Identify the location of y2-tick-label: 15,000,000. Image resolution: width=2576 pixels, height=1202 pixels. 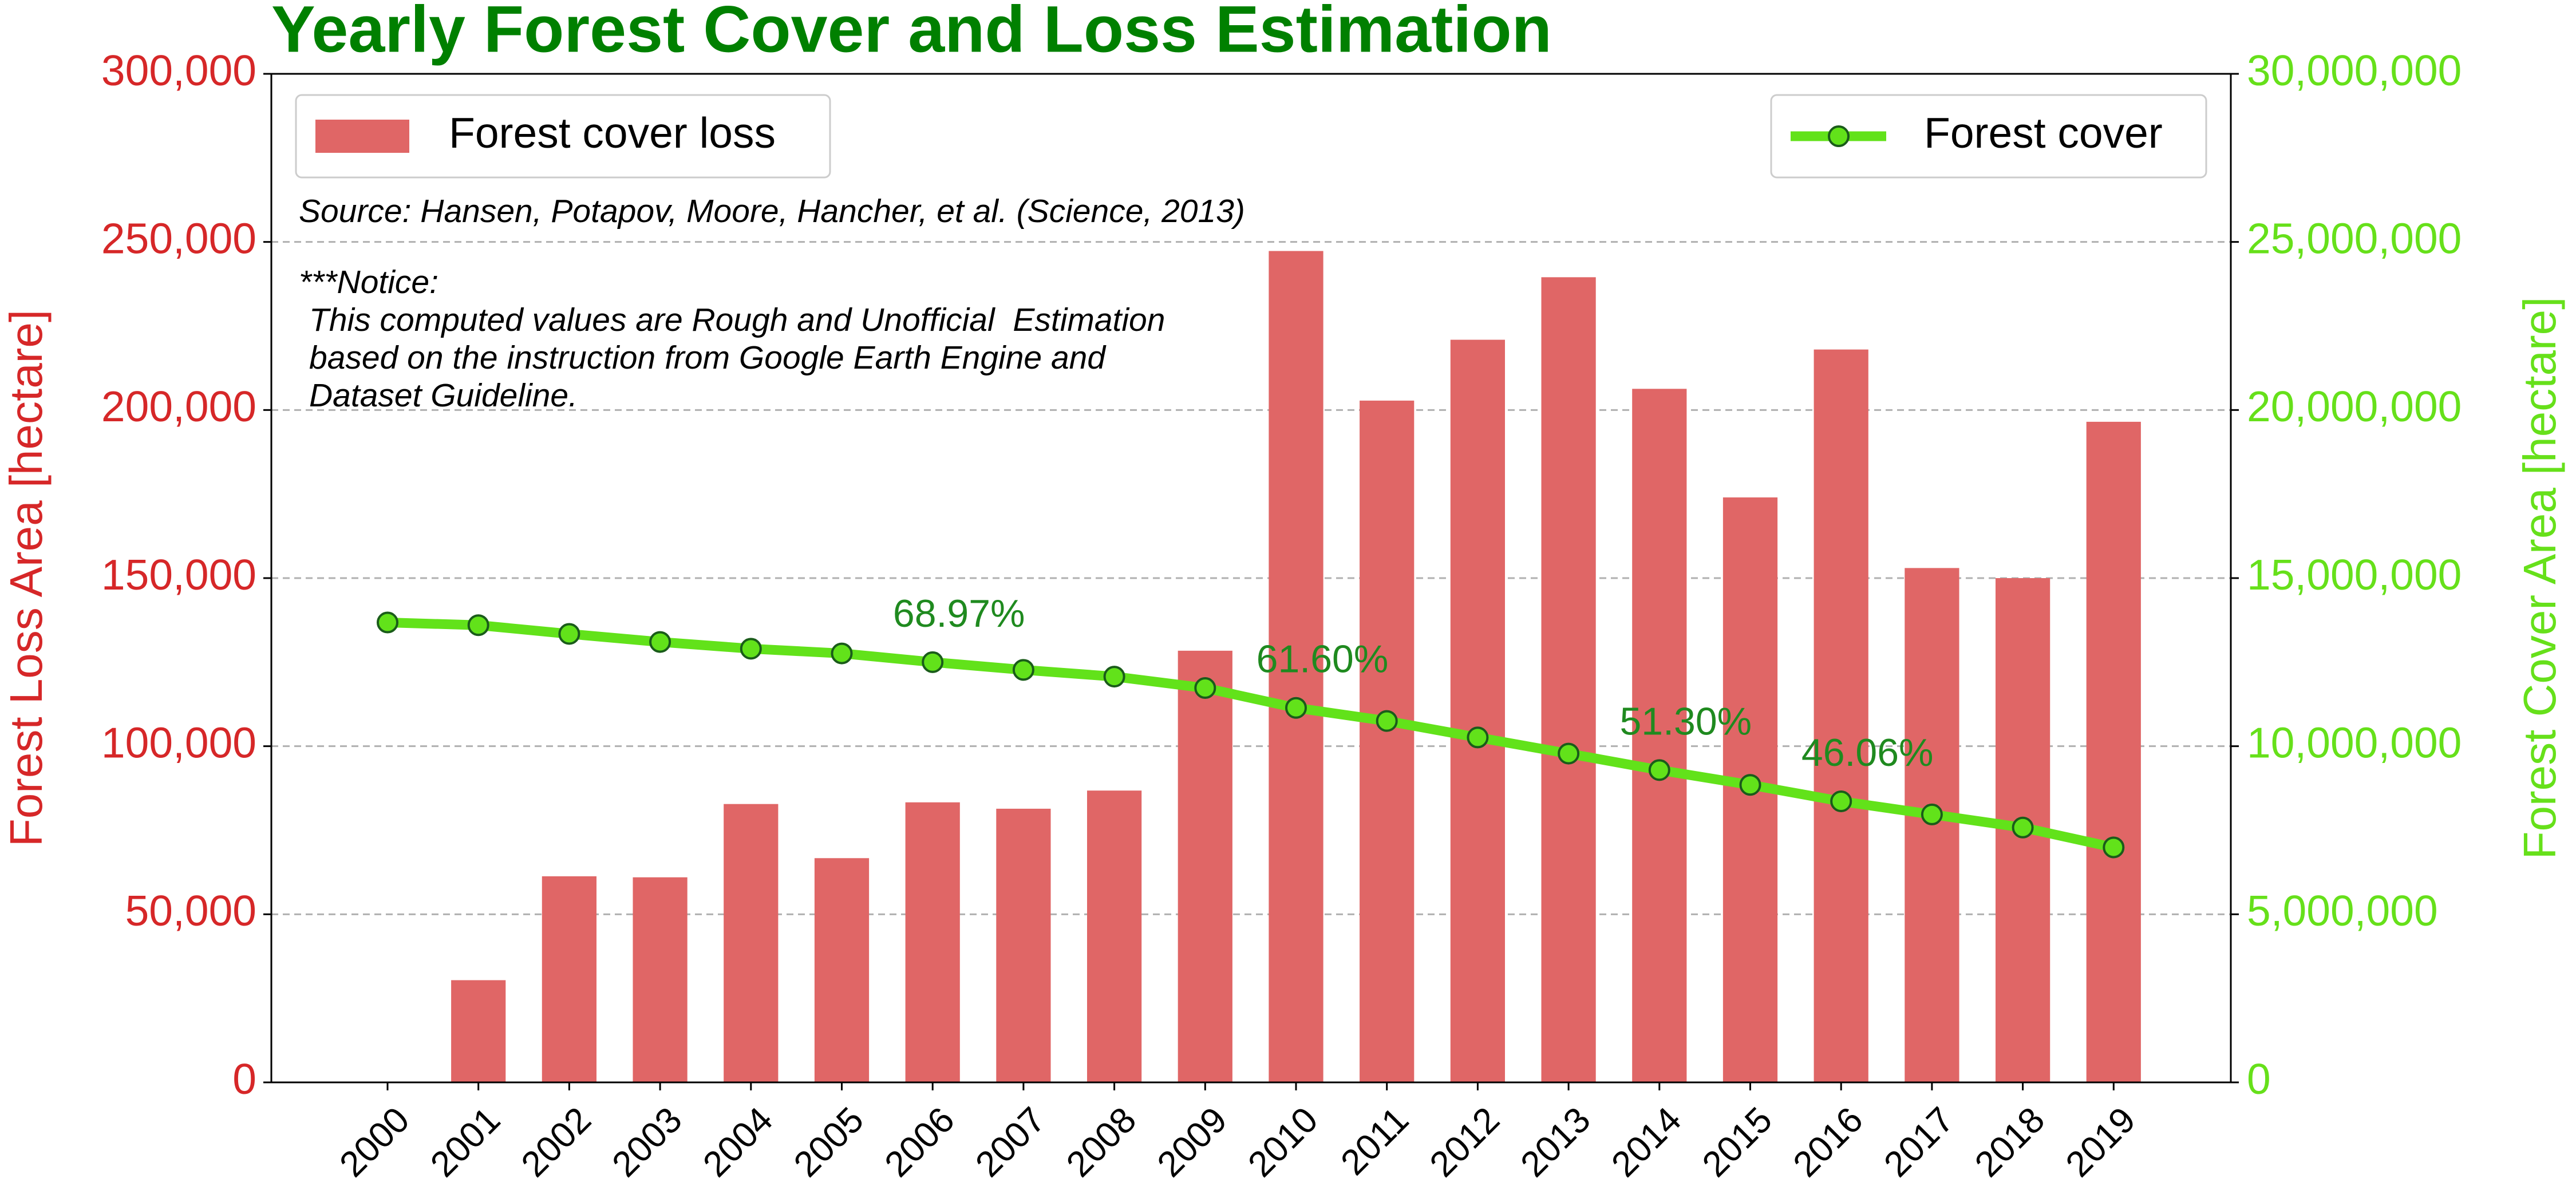
(2354, 575).